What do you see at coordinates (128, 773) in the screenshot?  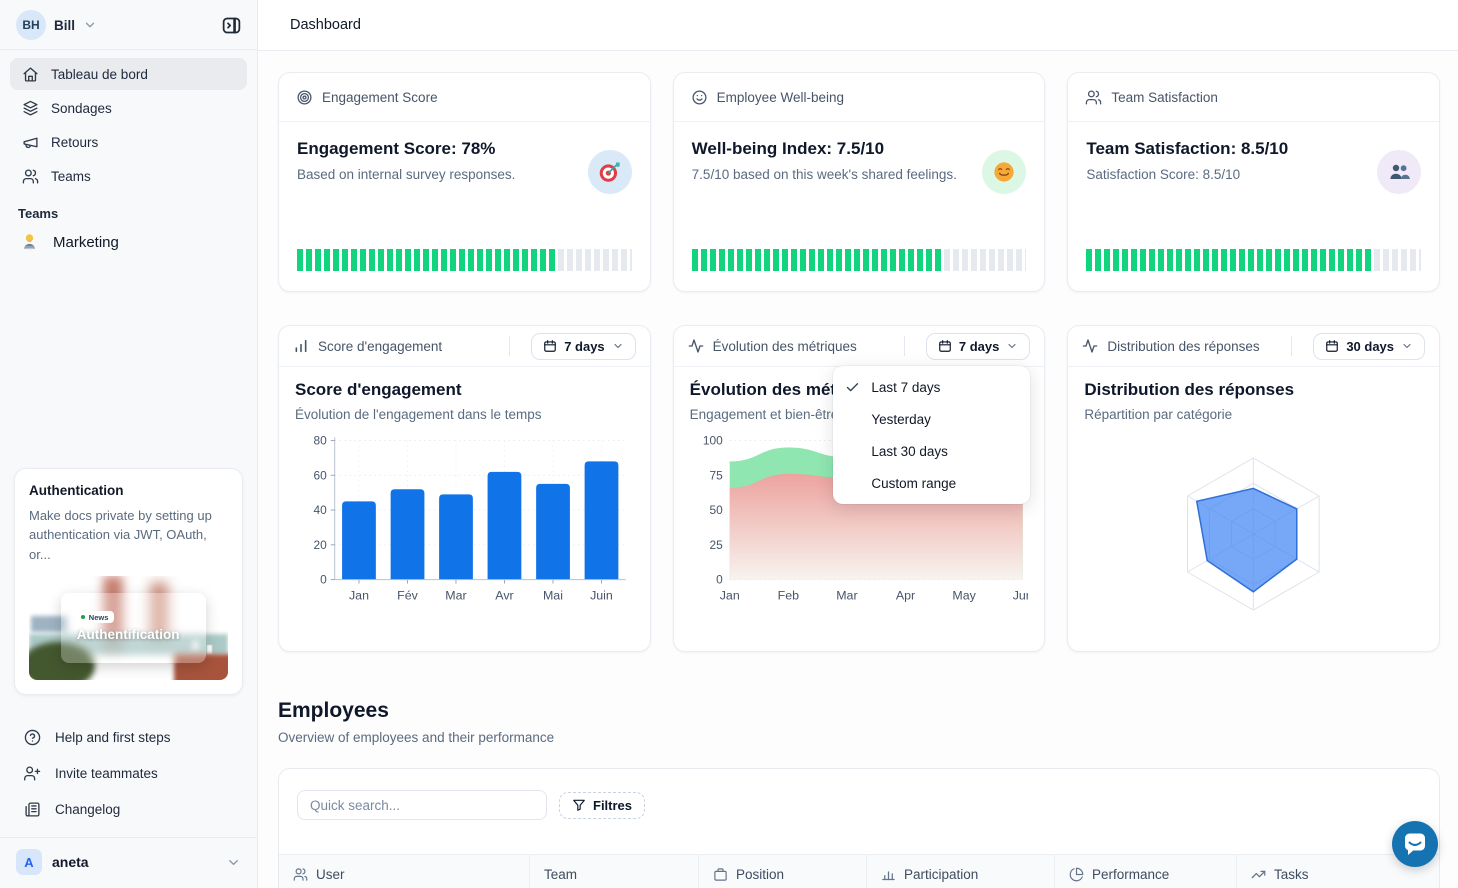 I see `sidebar-item-invite: Invite teammates` at bounding box center [128, 773].